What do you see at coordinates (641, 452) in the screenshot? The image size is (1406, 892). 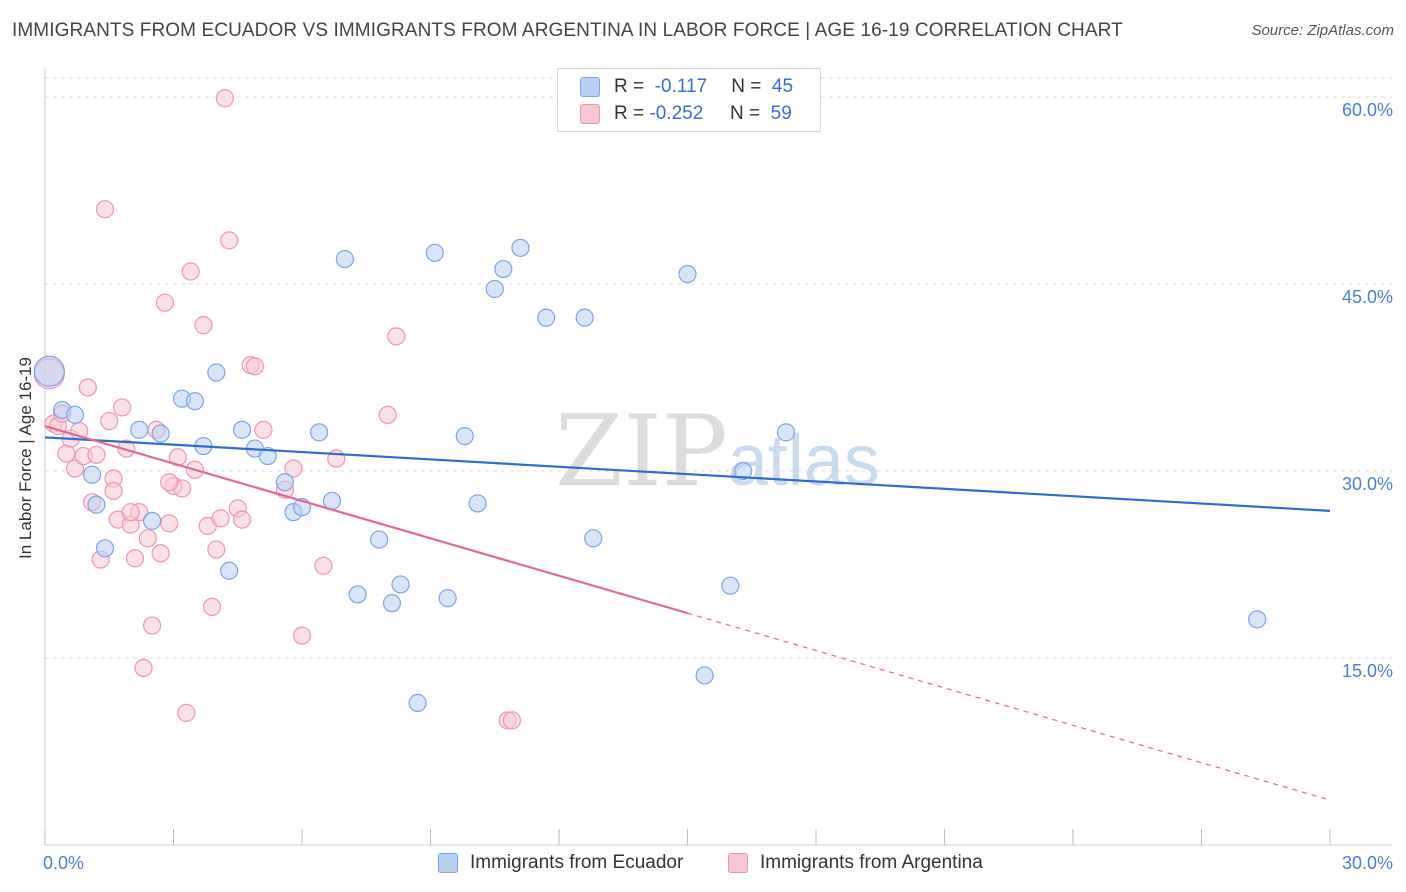 I see `watermark-zip: ZIP` at bounding box center [641, 452].